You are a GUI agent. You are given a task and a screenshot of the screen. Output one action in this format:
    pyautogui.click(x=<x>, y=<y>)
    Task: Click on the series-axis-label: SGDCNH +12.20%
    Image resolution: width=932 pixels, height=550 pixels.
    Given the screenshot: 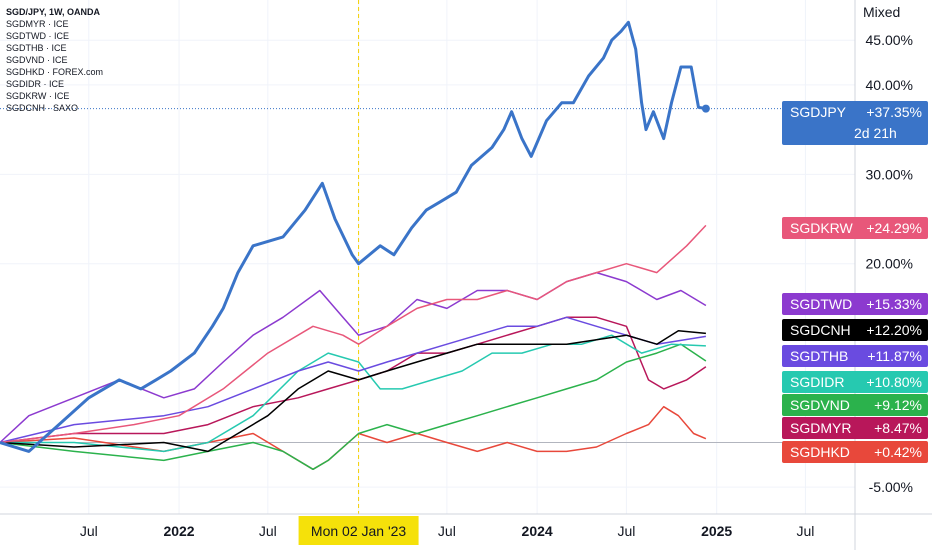 What is the action you would take?
    pyautogui.click(x=855, y=330)
    